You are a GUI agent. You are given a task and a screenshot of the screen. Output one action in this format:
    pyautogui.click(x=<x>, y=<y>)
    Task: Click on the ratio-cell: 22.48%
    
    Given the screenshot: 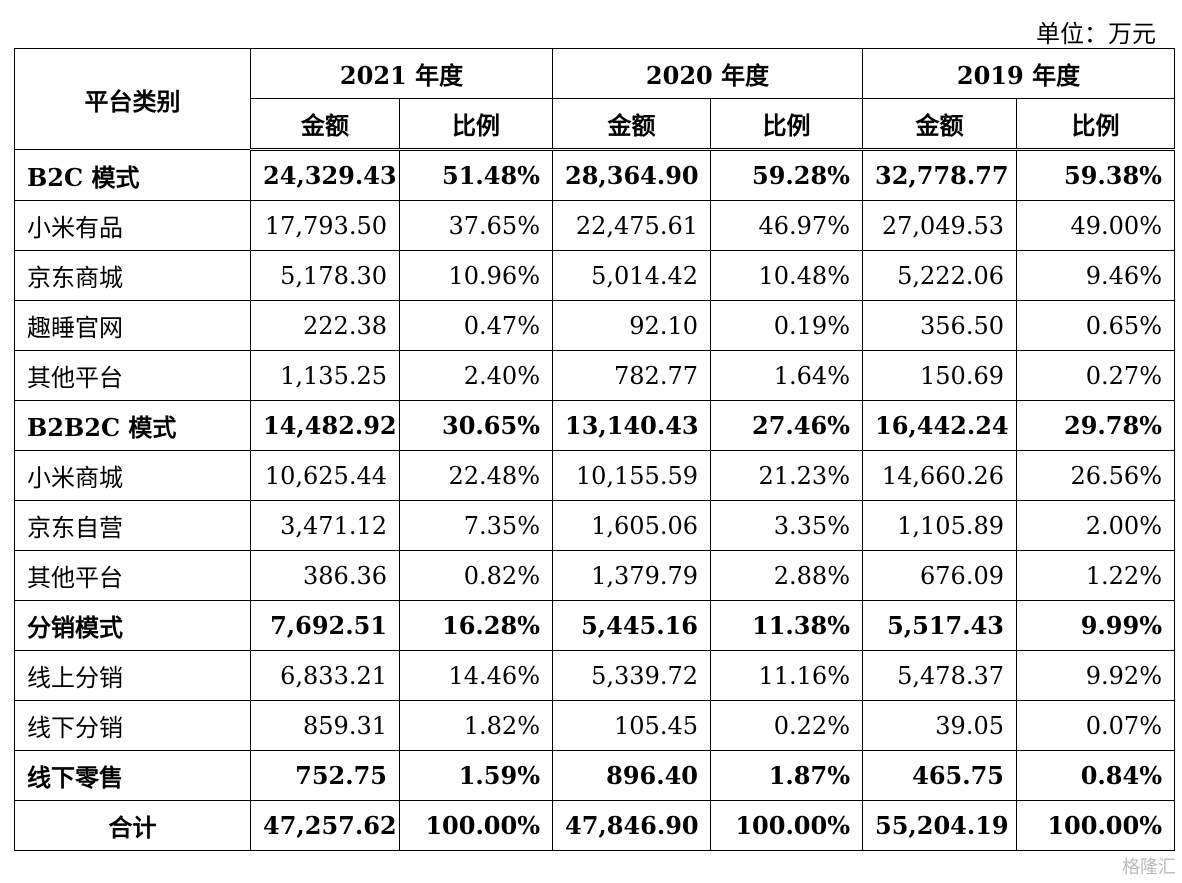 What is the action you would take?
    pyautogui.click(x=476, y=475)
    